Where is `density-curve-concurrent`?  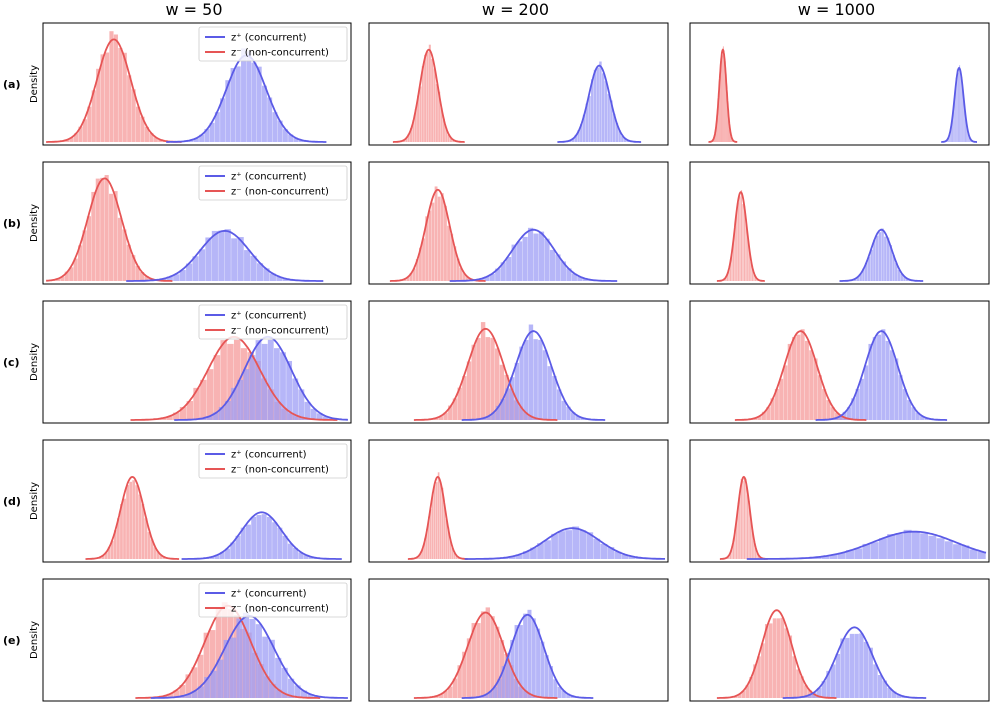
density-curve-concurrent is located at coordinates (959, 104).